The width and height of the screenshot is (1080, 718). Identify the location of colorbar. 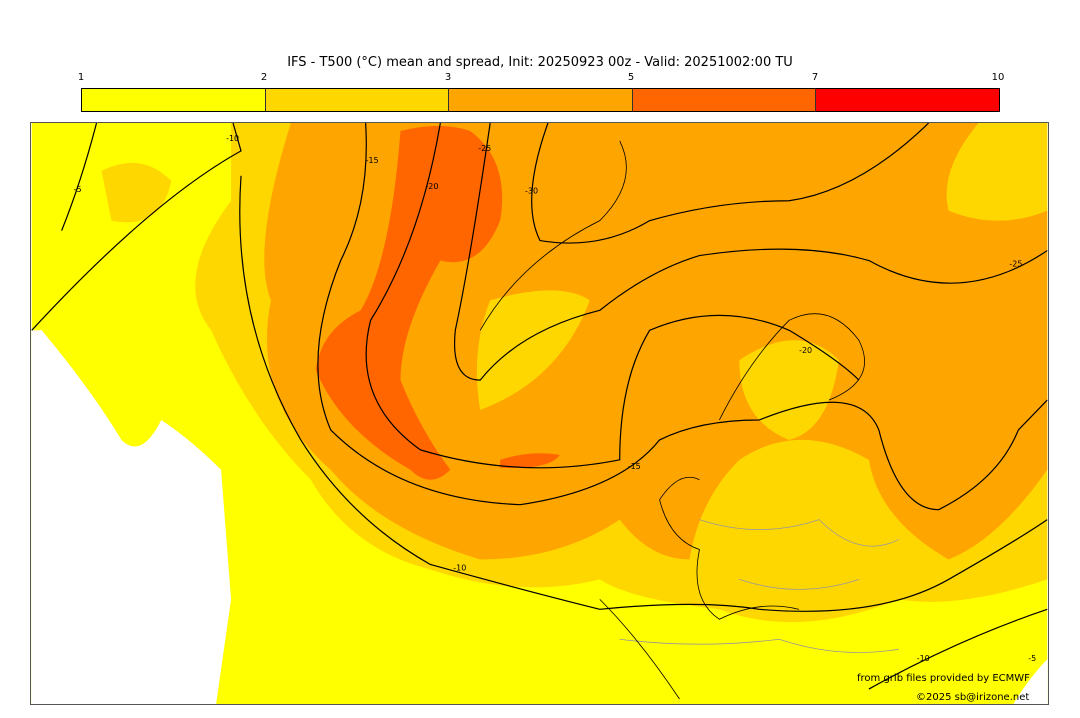
(540, 100).